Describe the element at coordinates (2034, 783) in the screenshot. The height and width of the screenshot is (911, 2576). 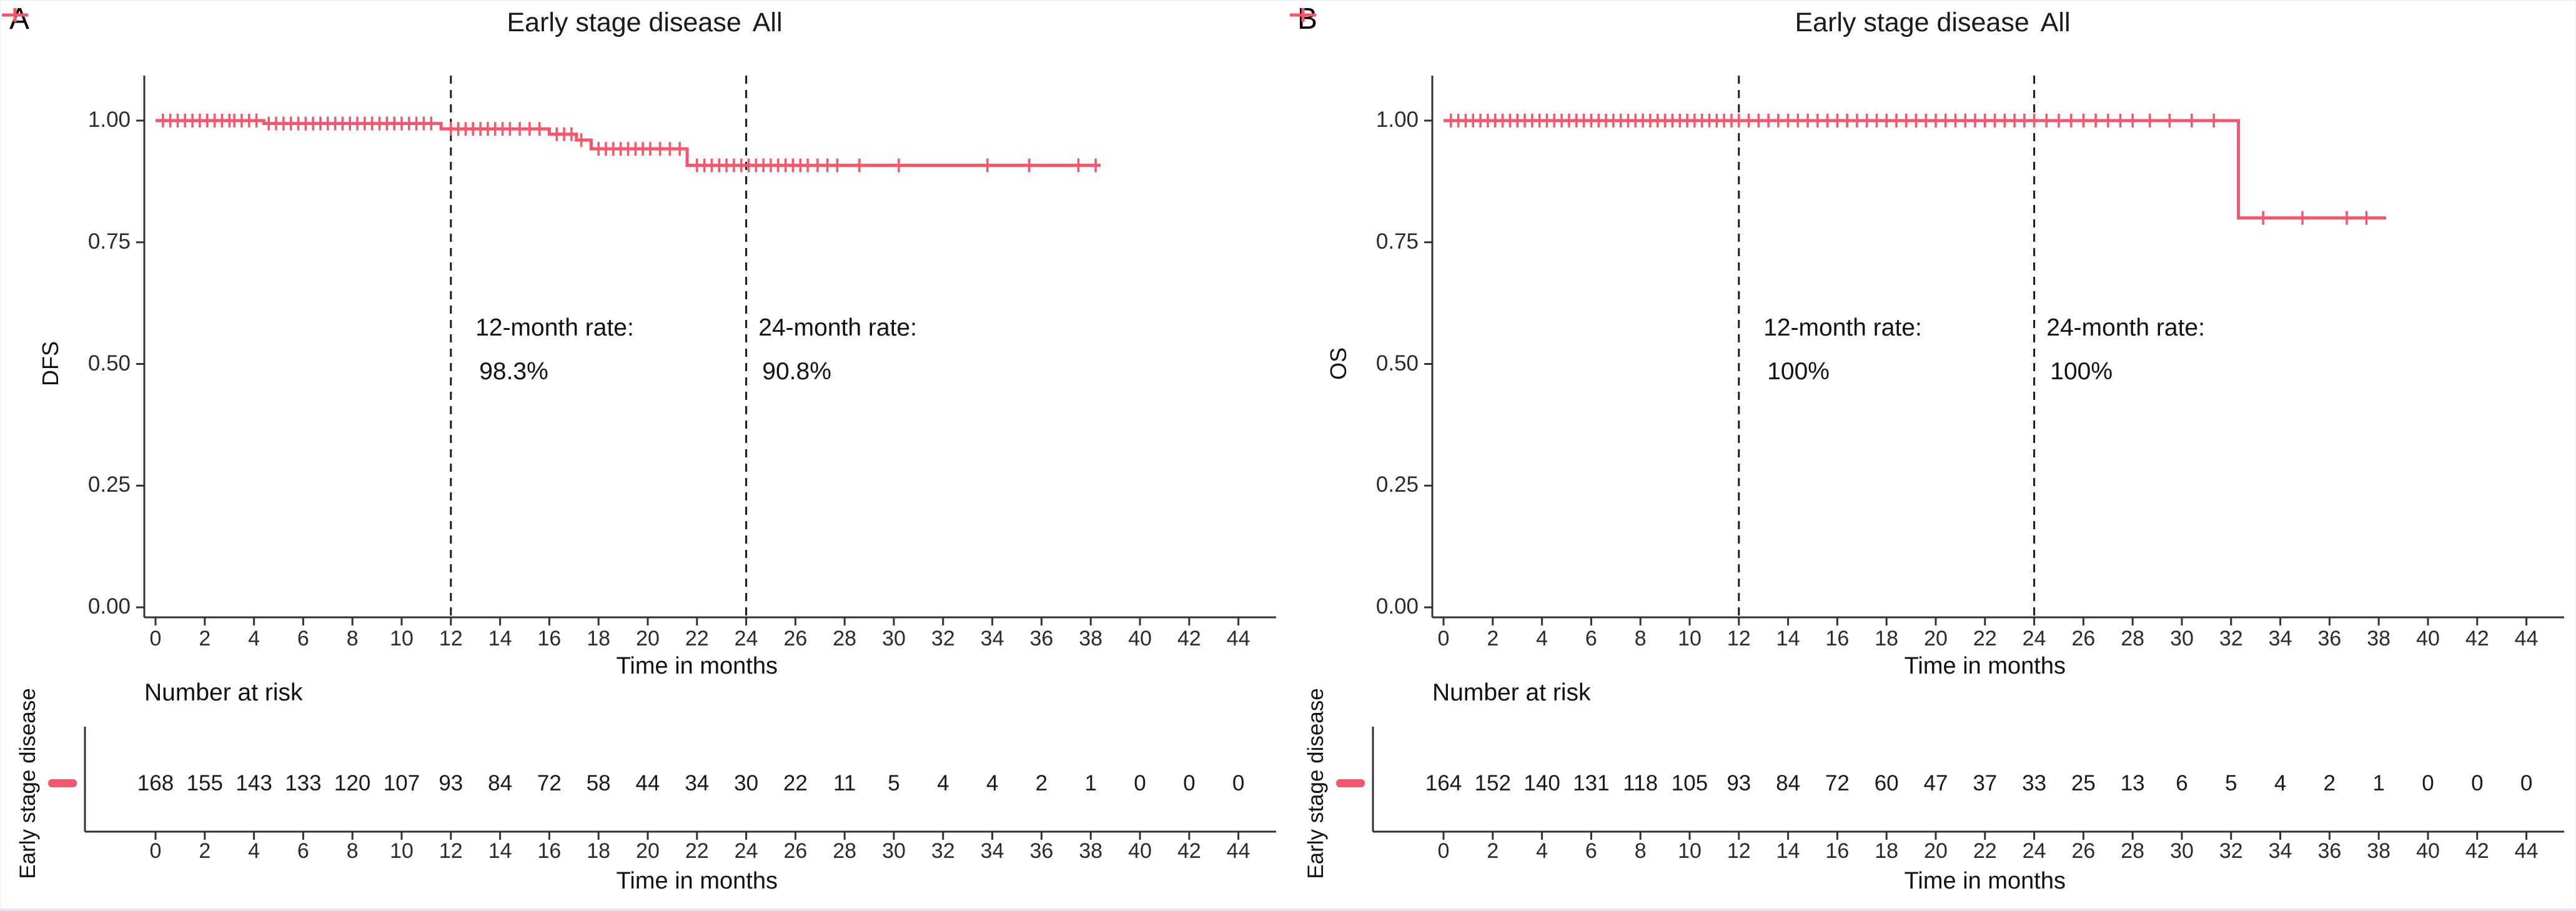
I see `risk-count: 33` at that location.